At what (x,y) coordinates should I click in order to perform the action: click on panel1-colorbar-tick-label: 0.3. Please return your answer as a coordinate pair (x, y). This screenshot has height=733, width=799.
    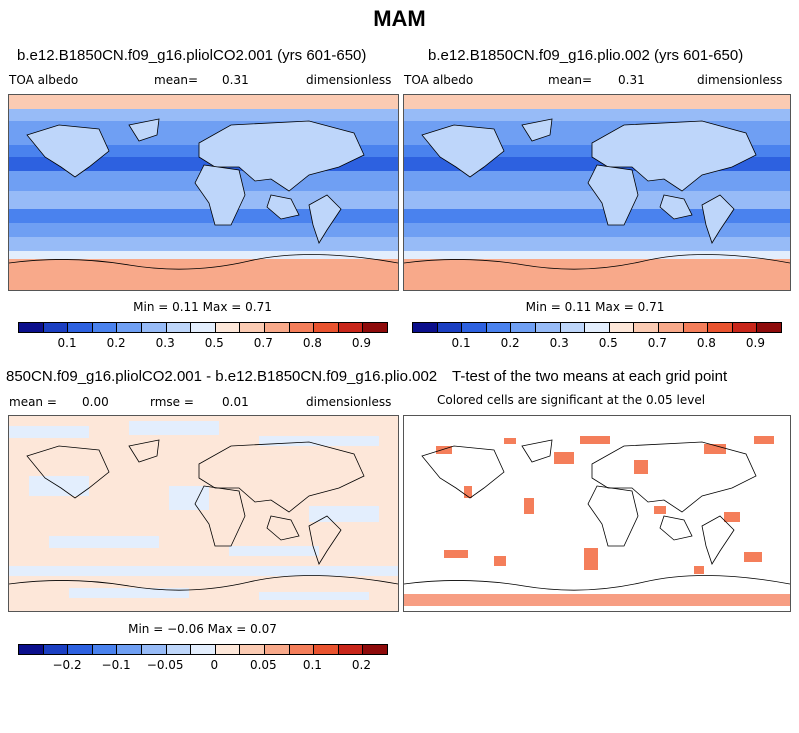
    Looking at the image, I should click on (165, 343).